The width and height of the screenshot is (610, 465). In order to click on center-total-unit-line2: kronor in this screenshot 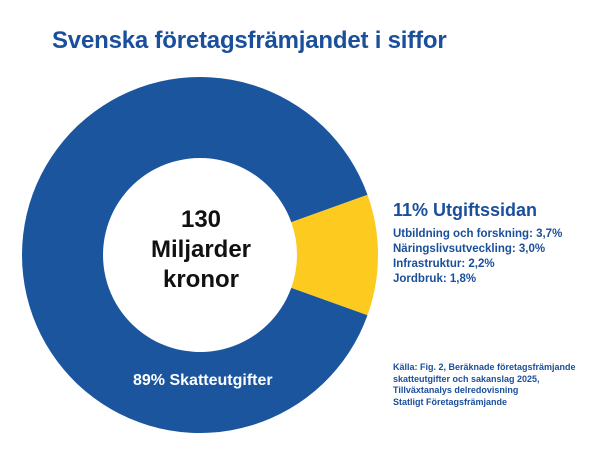, I will do `click(200, 279)`.